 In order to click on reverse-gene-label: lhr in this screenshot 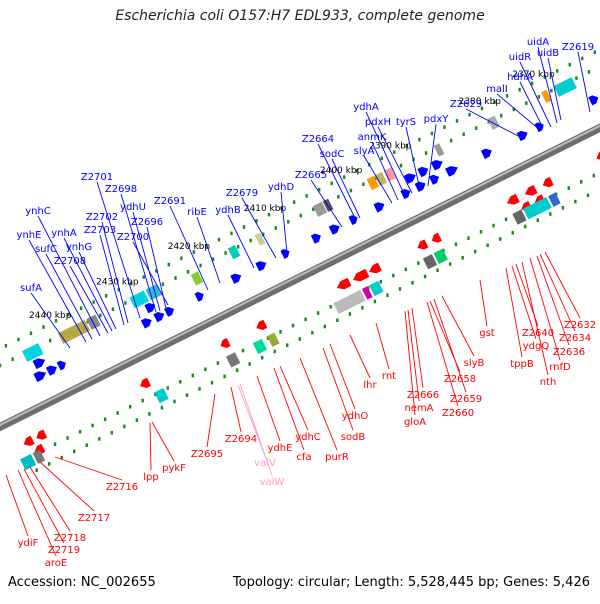, I will do `click(370, 385)`.